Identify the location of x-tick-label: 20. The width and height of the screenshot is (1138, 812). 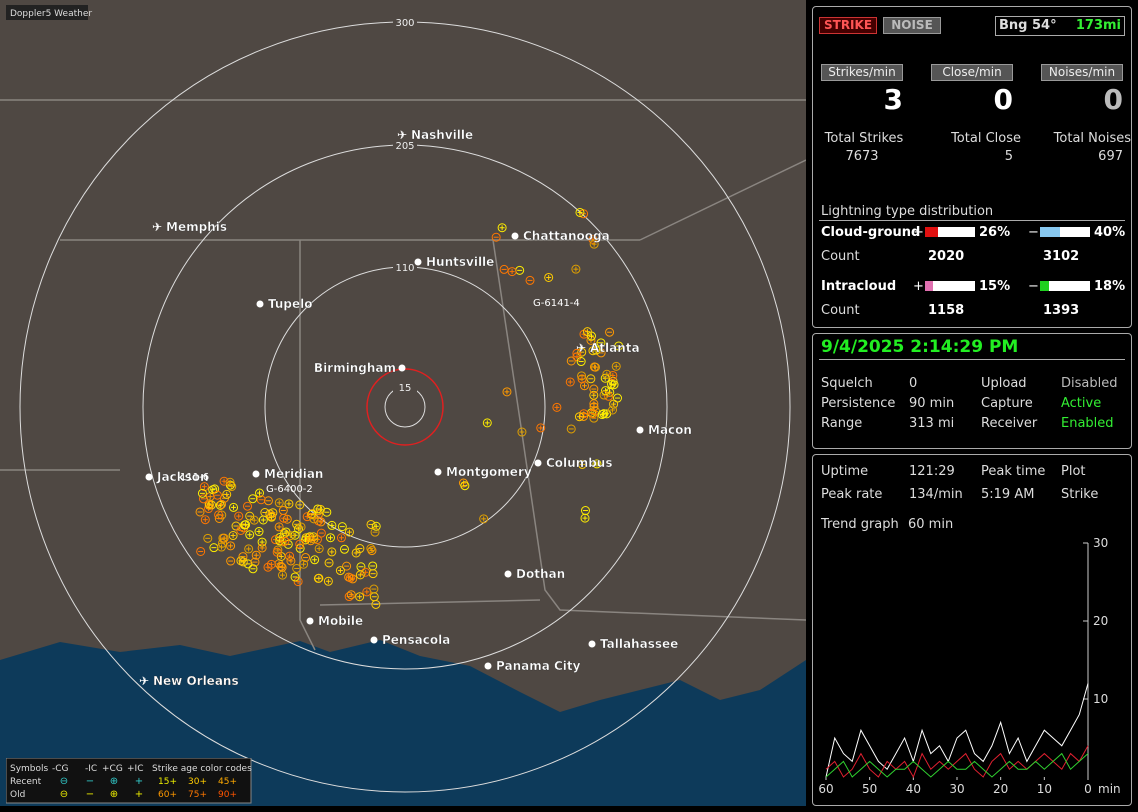
(1000, 789).